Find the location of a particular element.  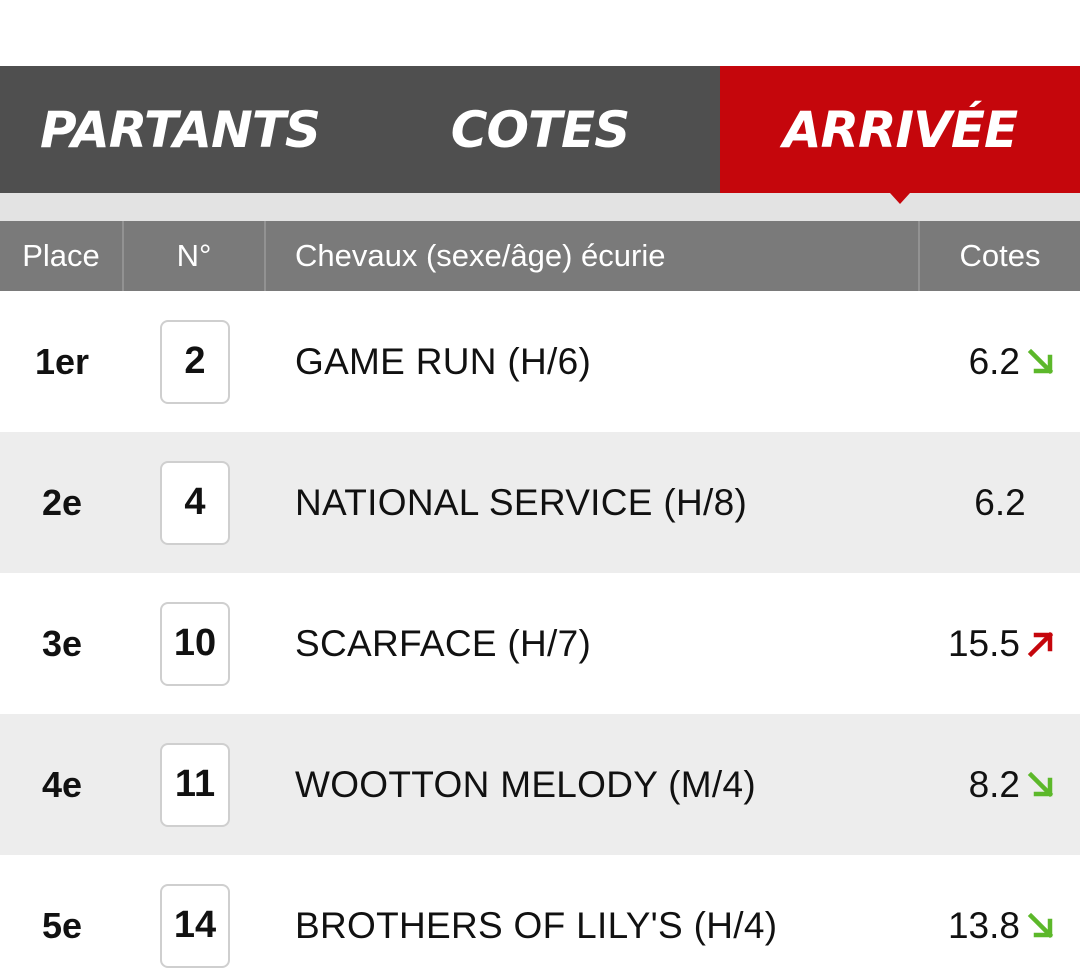

header-horse: Chevaux (sexe/âge) écurie is located at coordinates (593, 256).